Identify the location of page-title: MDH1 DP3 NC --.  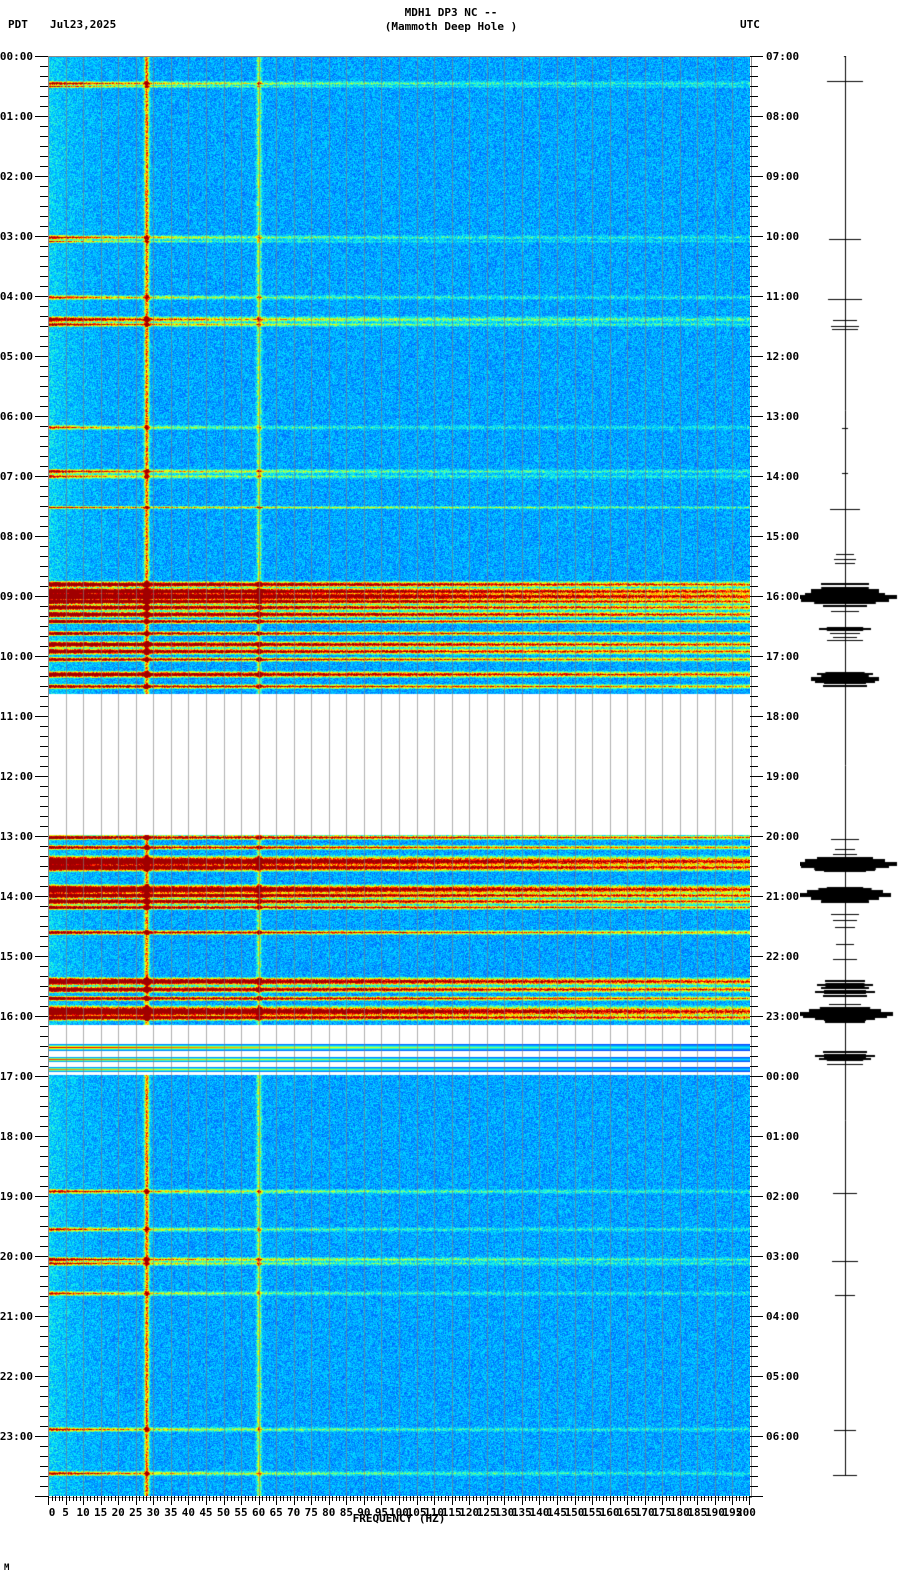
(451, 12).